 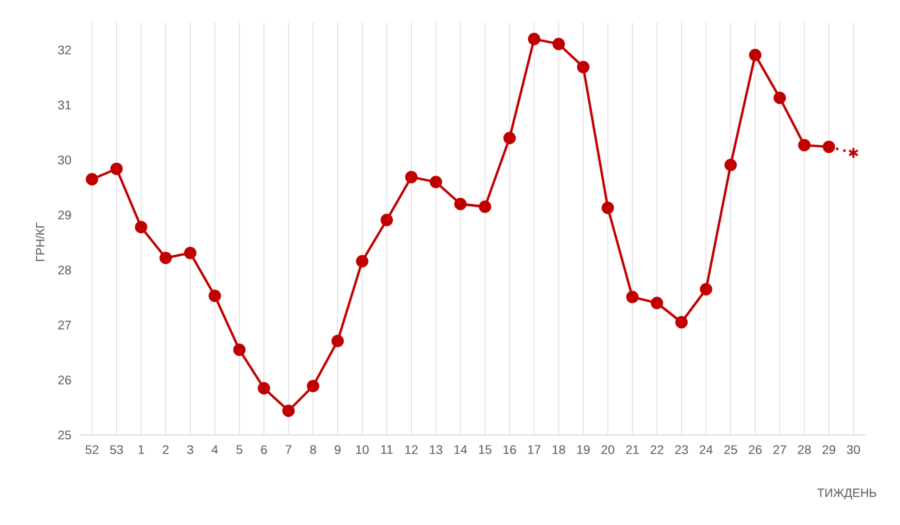 I want to click on x-tick-label: 24, so click(x=706, y=449).